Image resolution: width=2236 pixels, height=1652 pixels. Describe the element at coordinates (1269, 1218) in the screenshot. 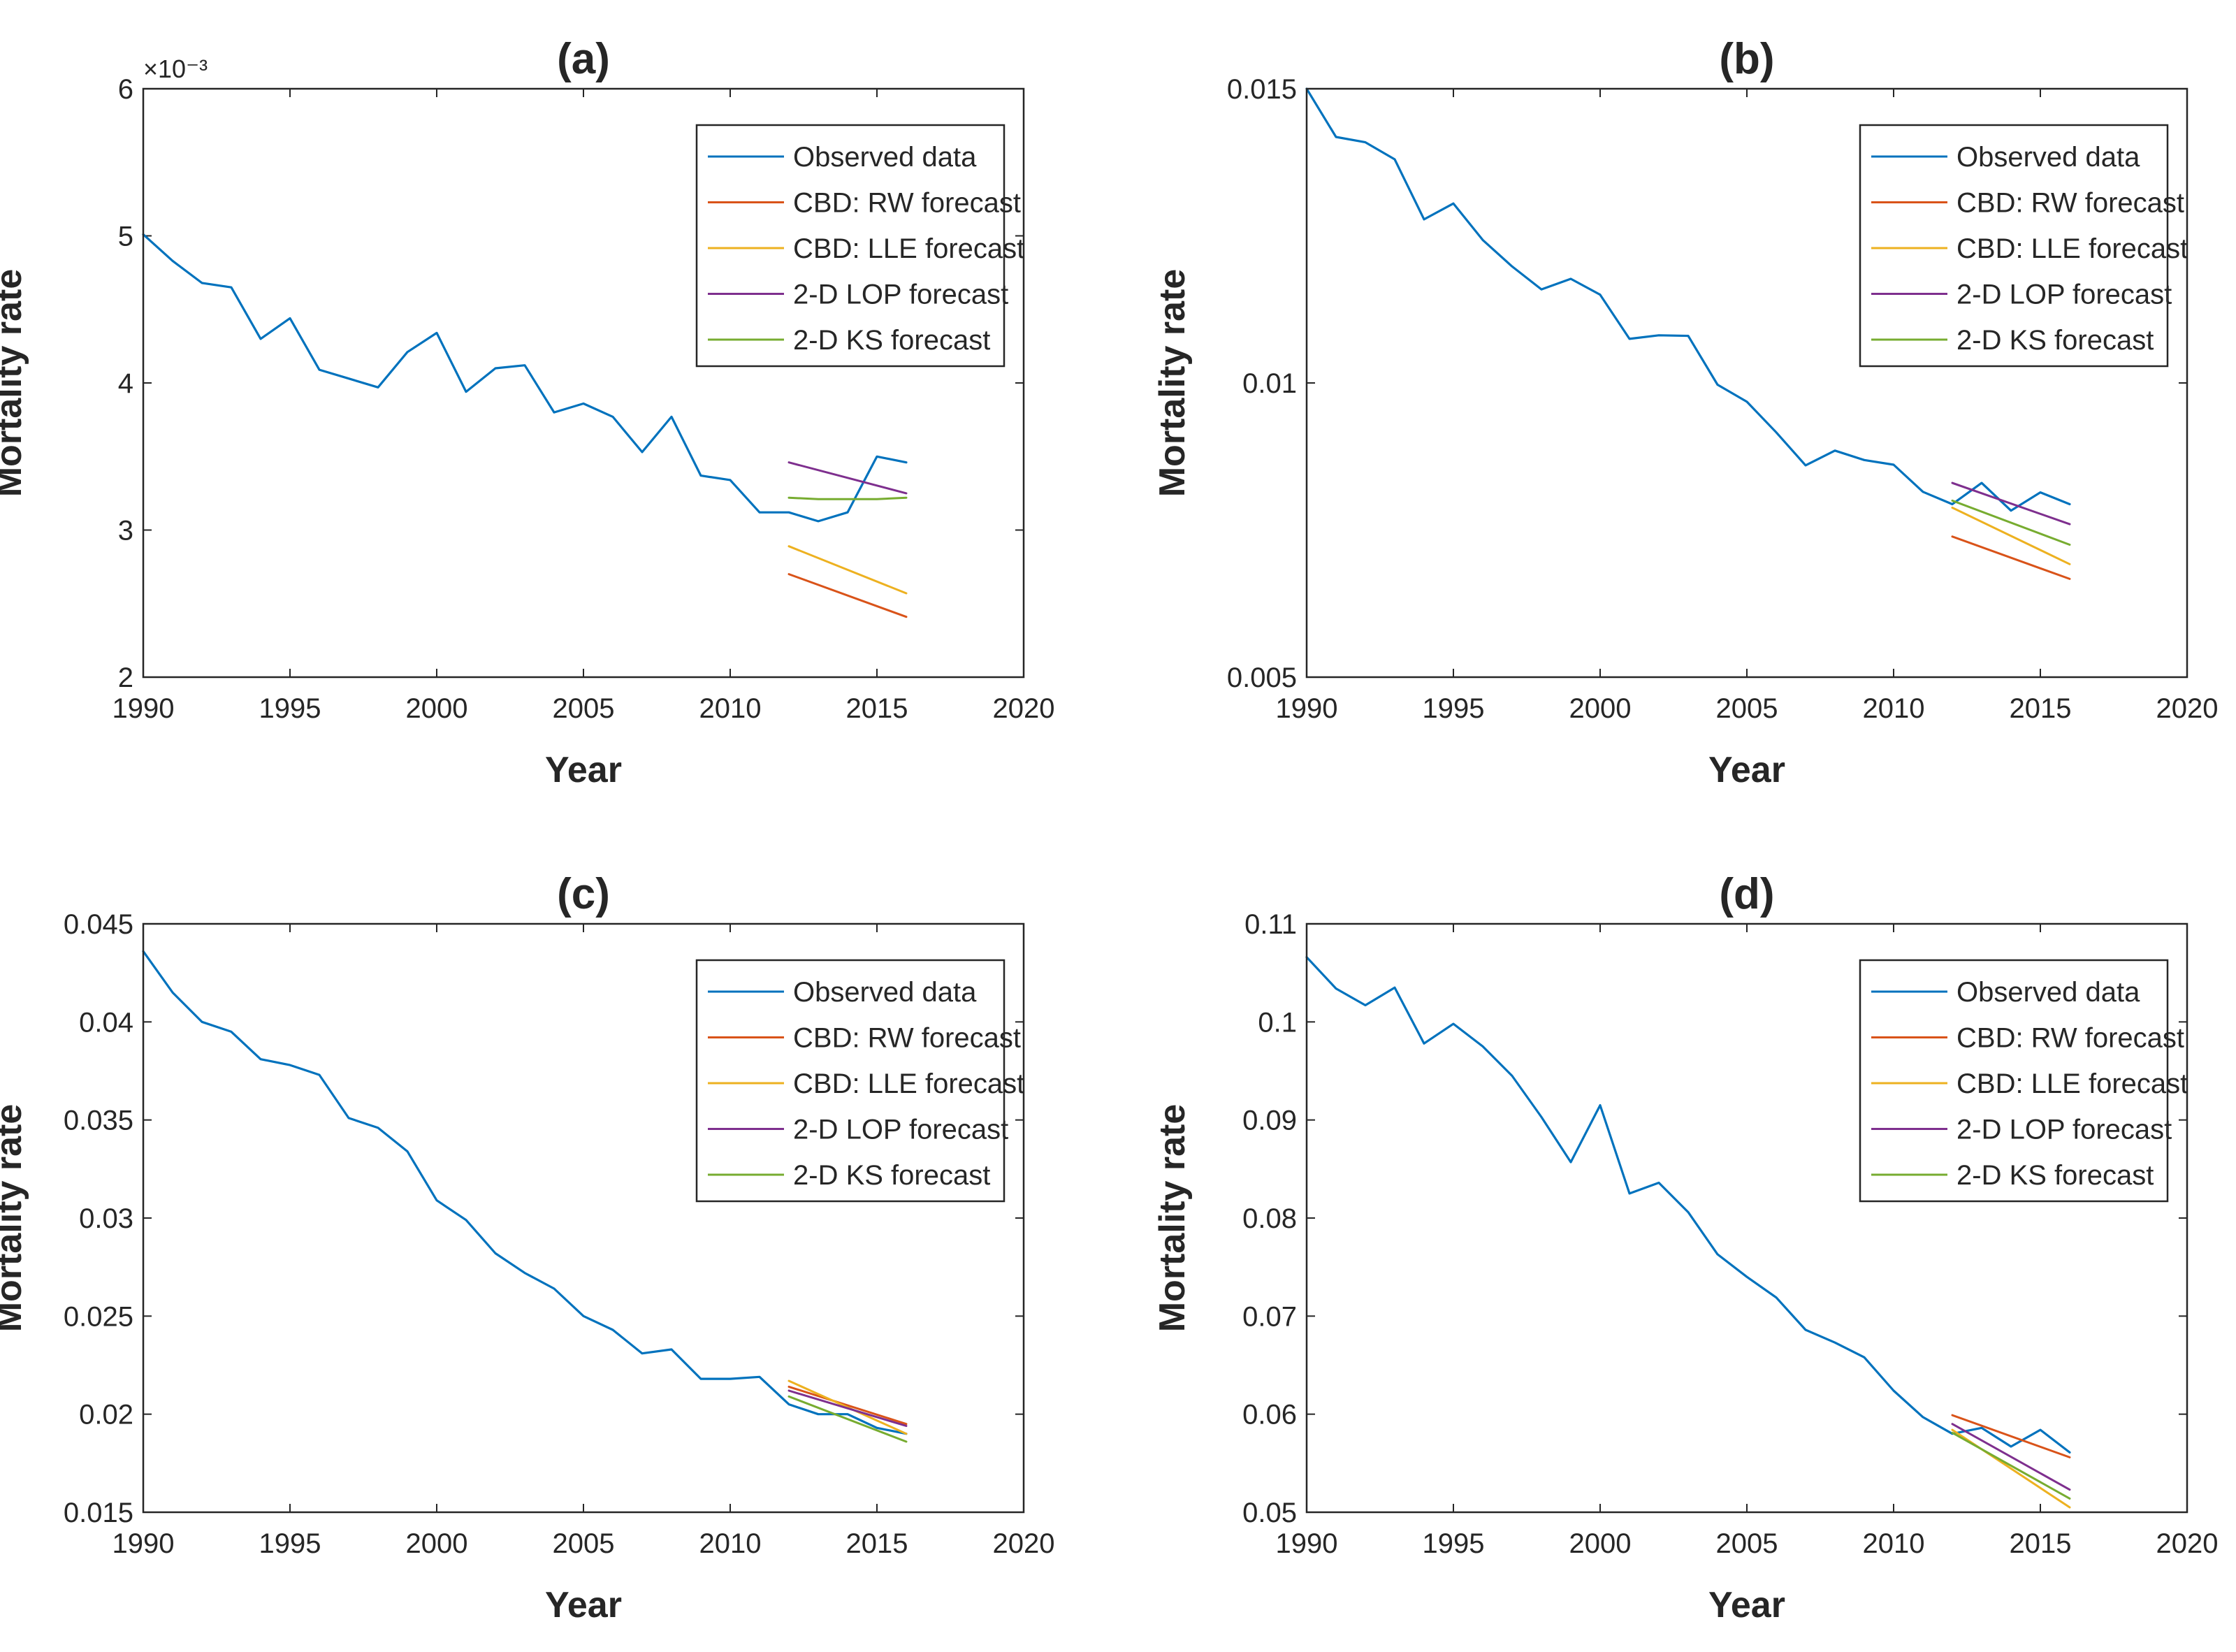

I see `y-tick-label: 0.08` at that location.